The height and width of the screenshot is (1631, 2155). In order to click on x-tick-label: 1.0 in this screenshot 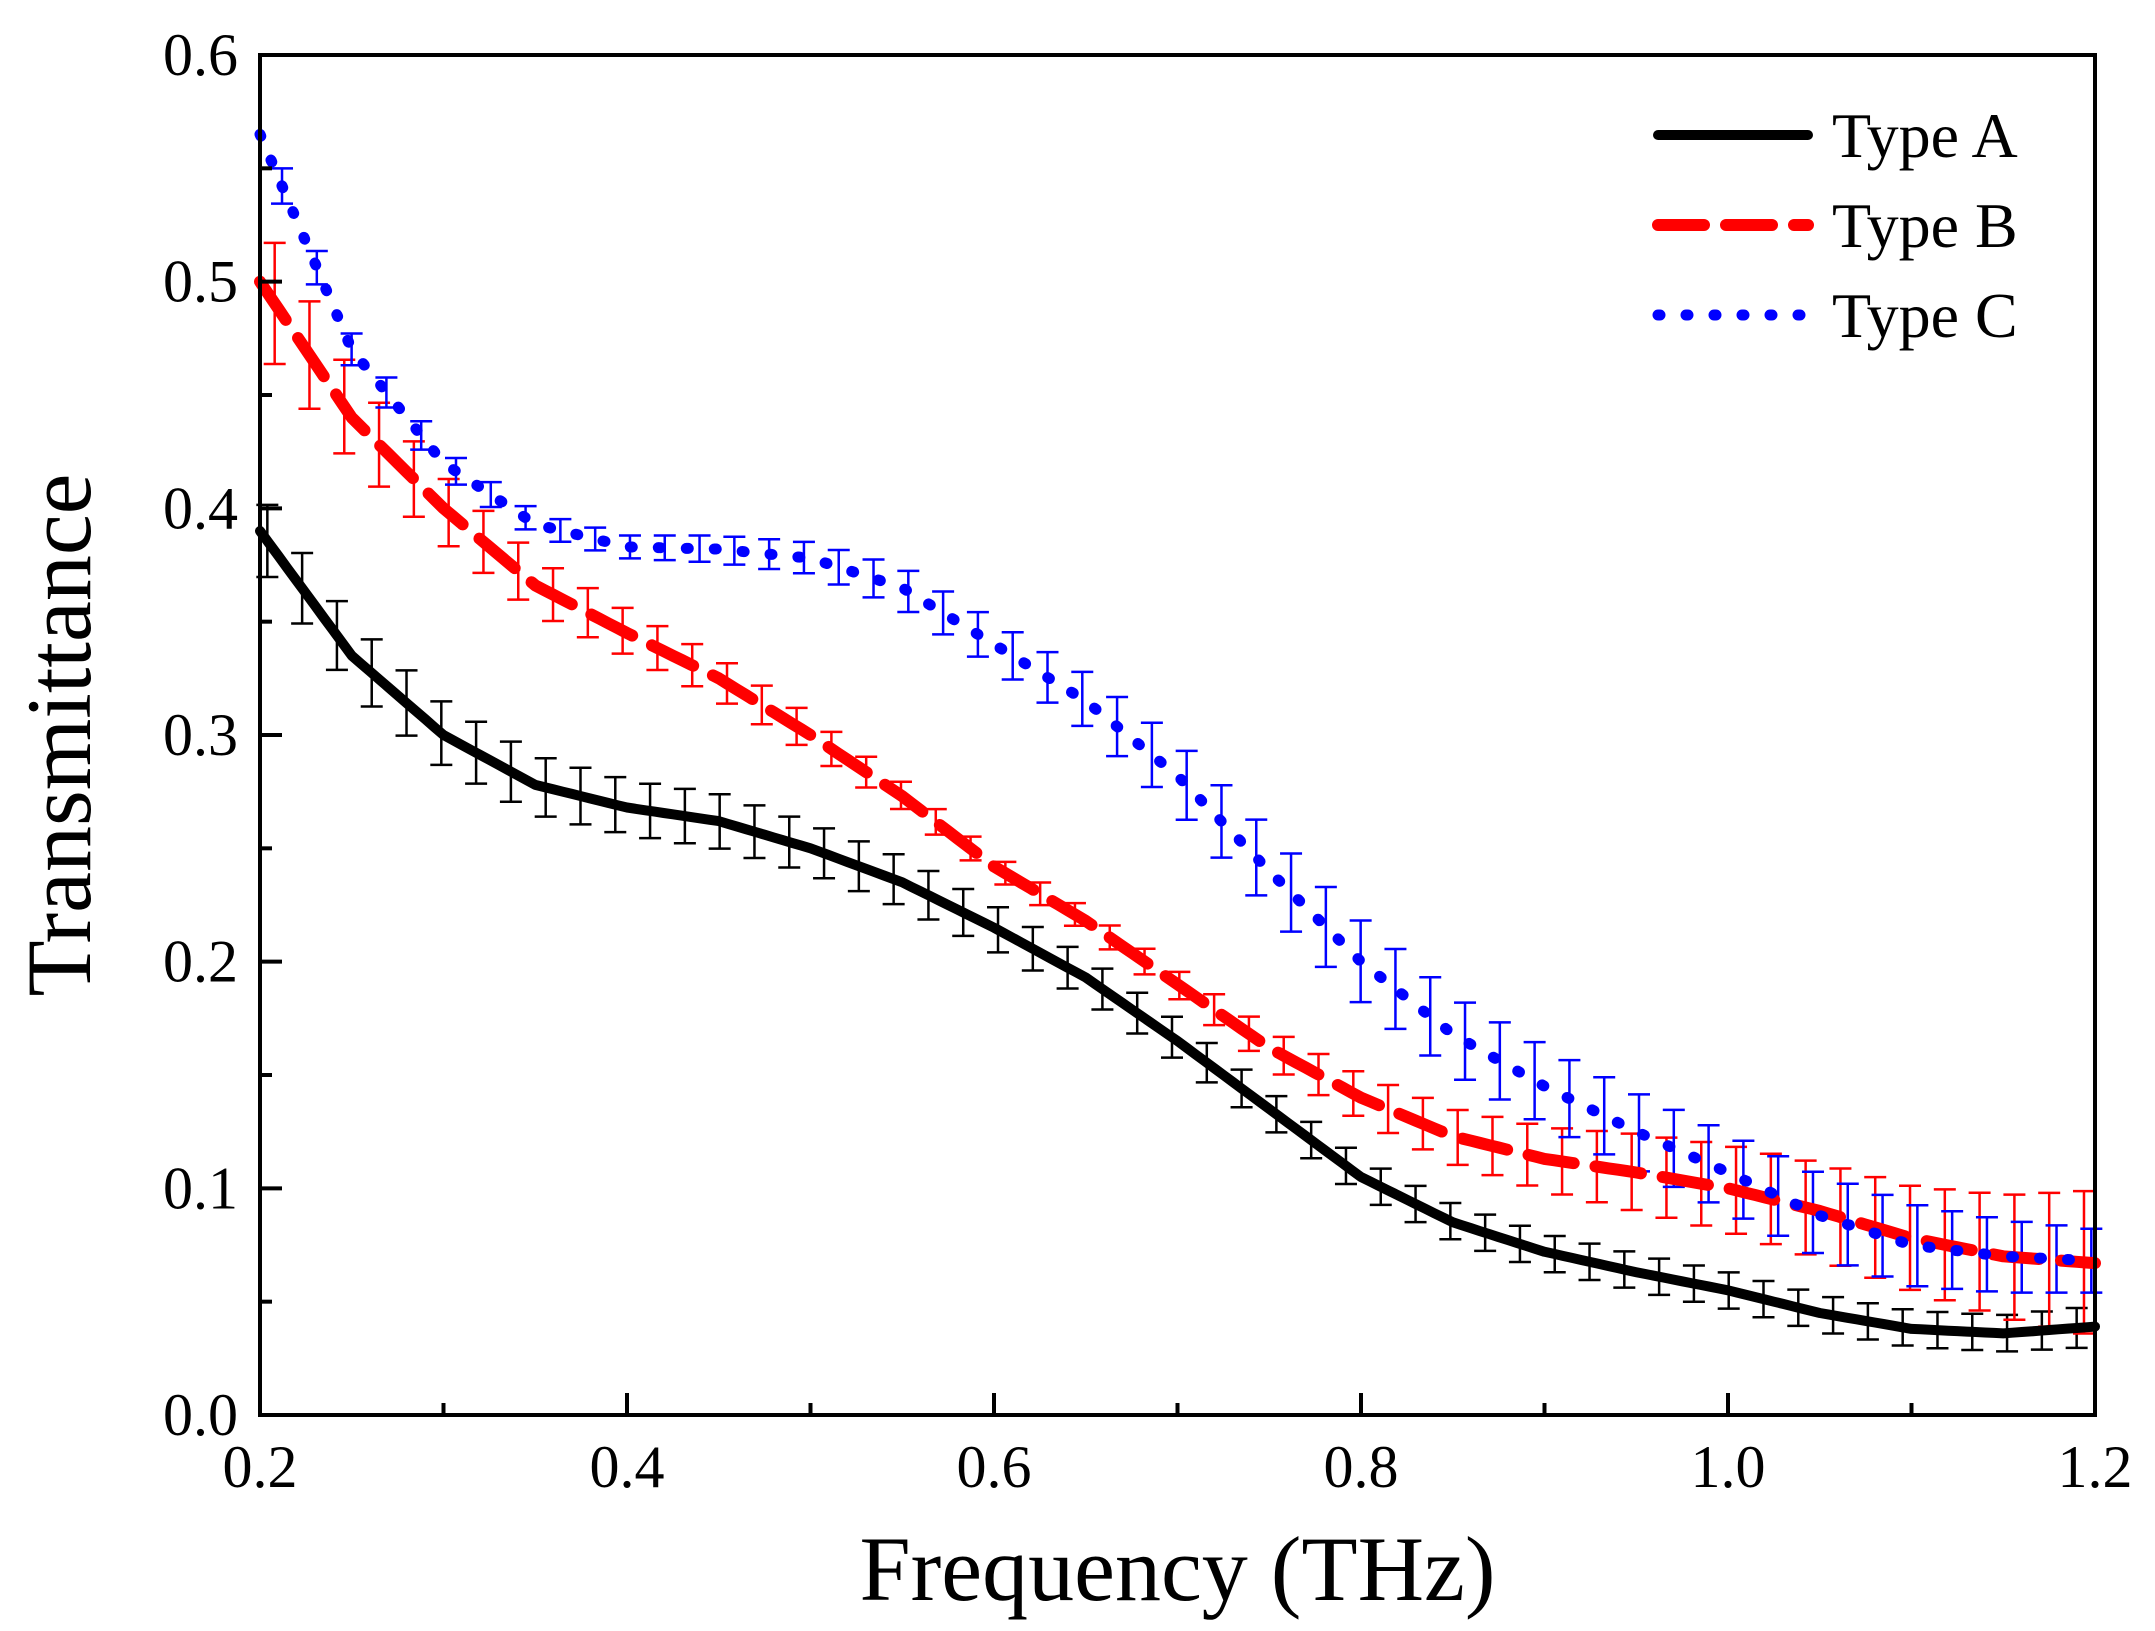, I will do `click(1728, 1467)`.